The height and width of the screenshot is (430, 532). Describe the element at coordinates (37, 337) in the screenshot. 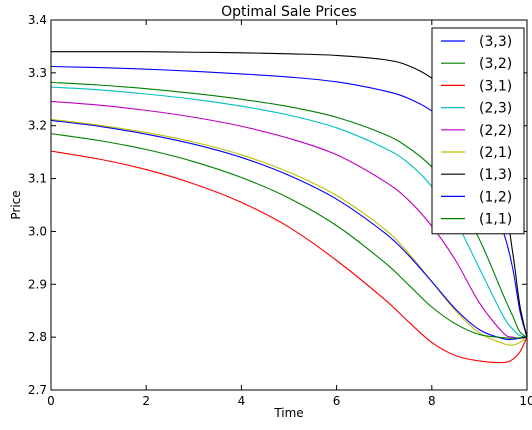

I see `y-tick-label-1: 2.8` at that location.